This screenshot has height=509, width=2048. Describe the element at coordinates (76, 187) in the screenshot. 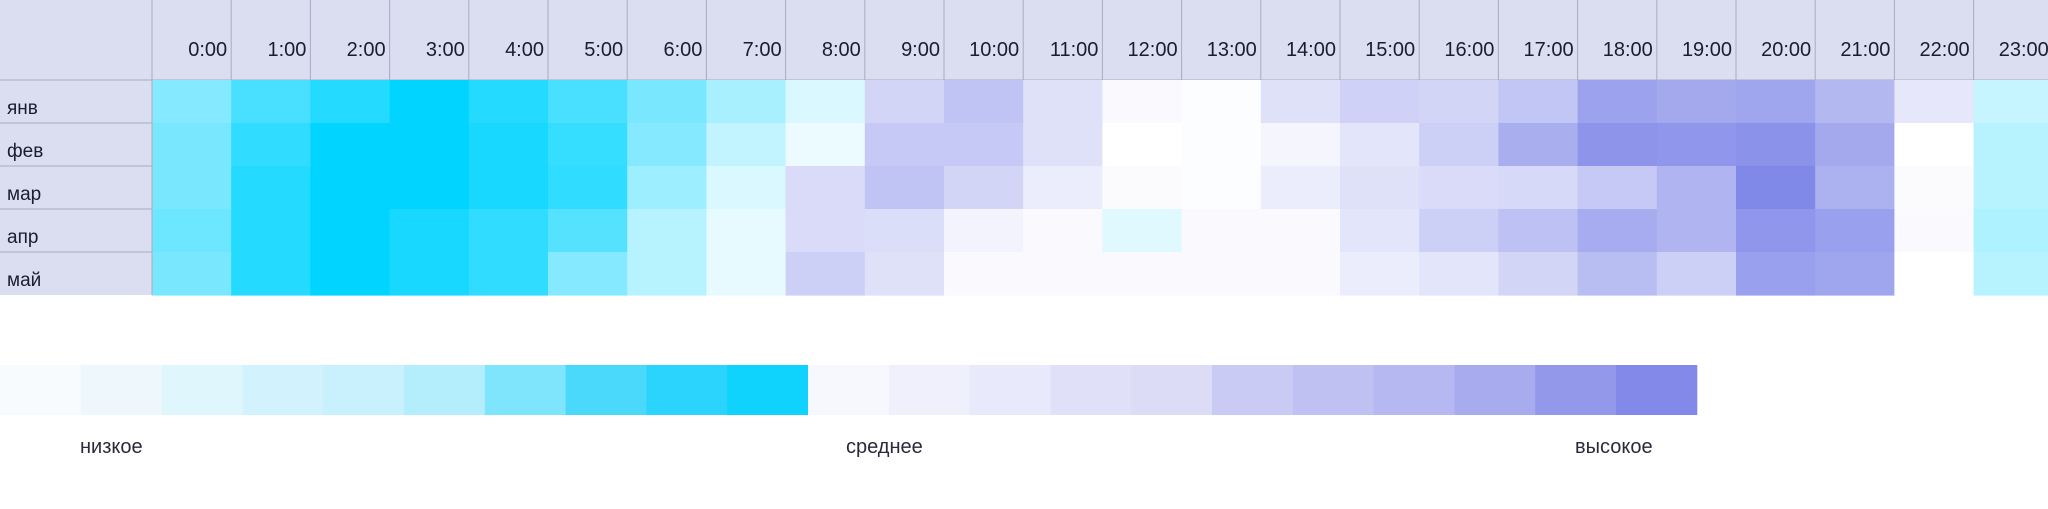

I see `row-label-column` at that location.